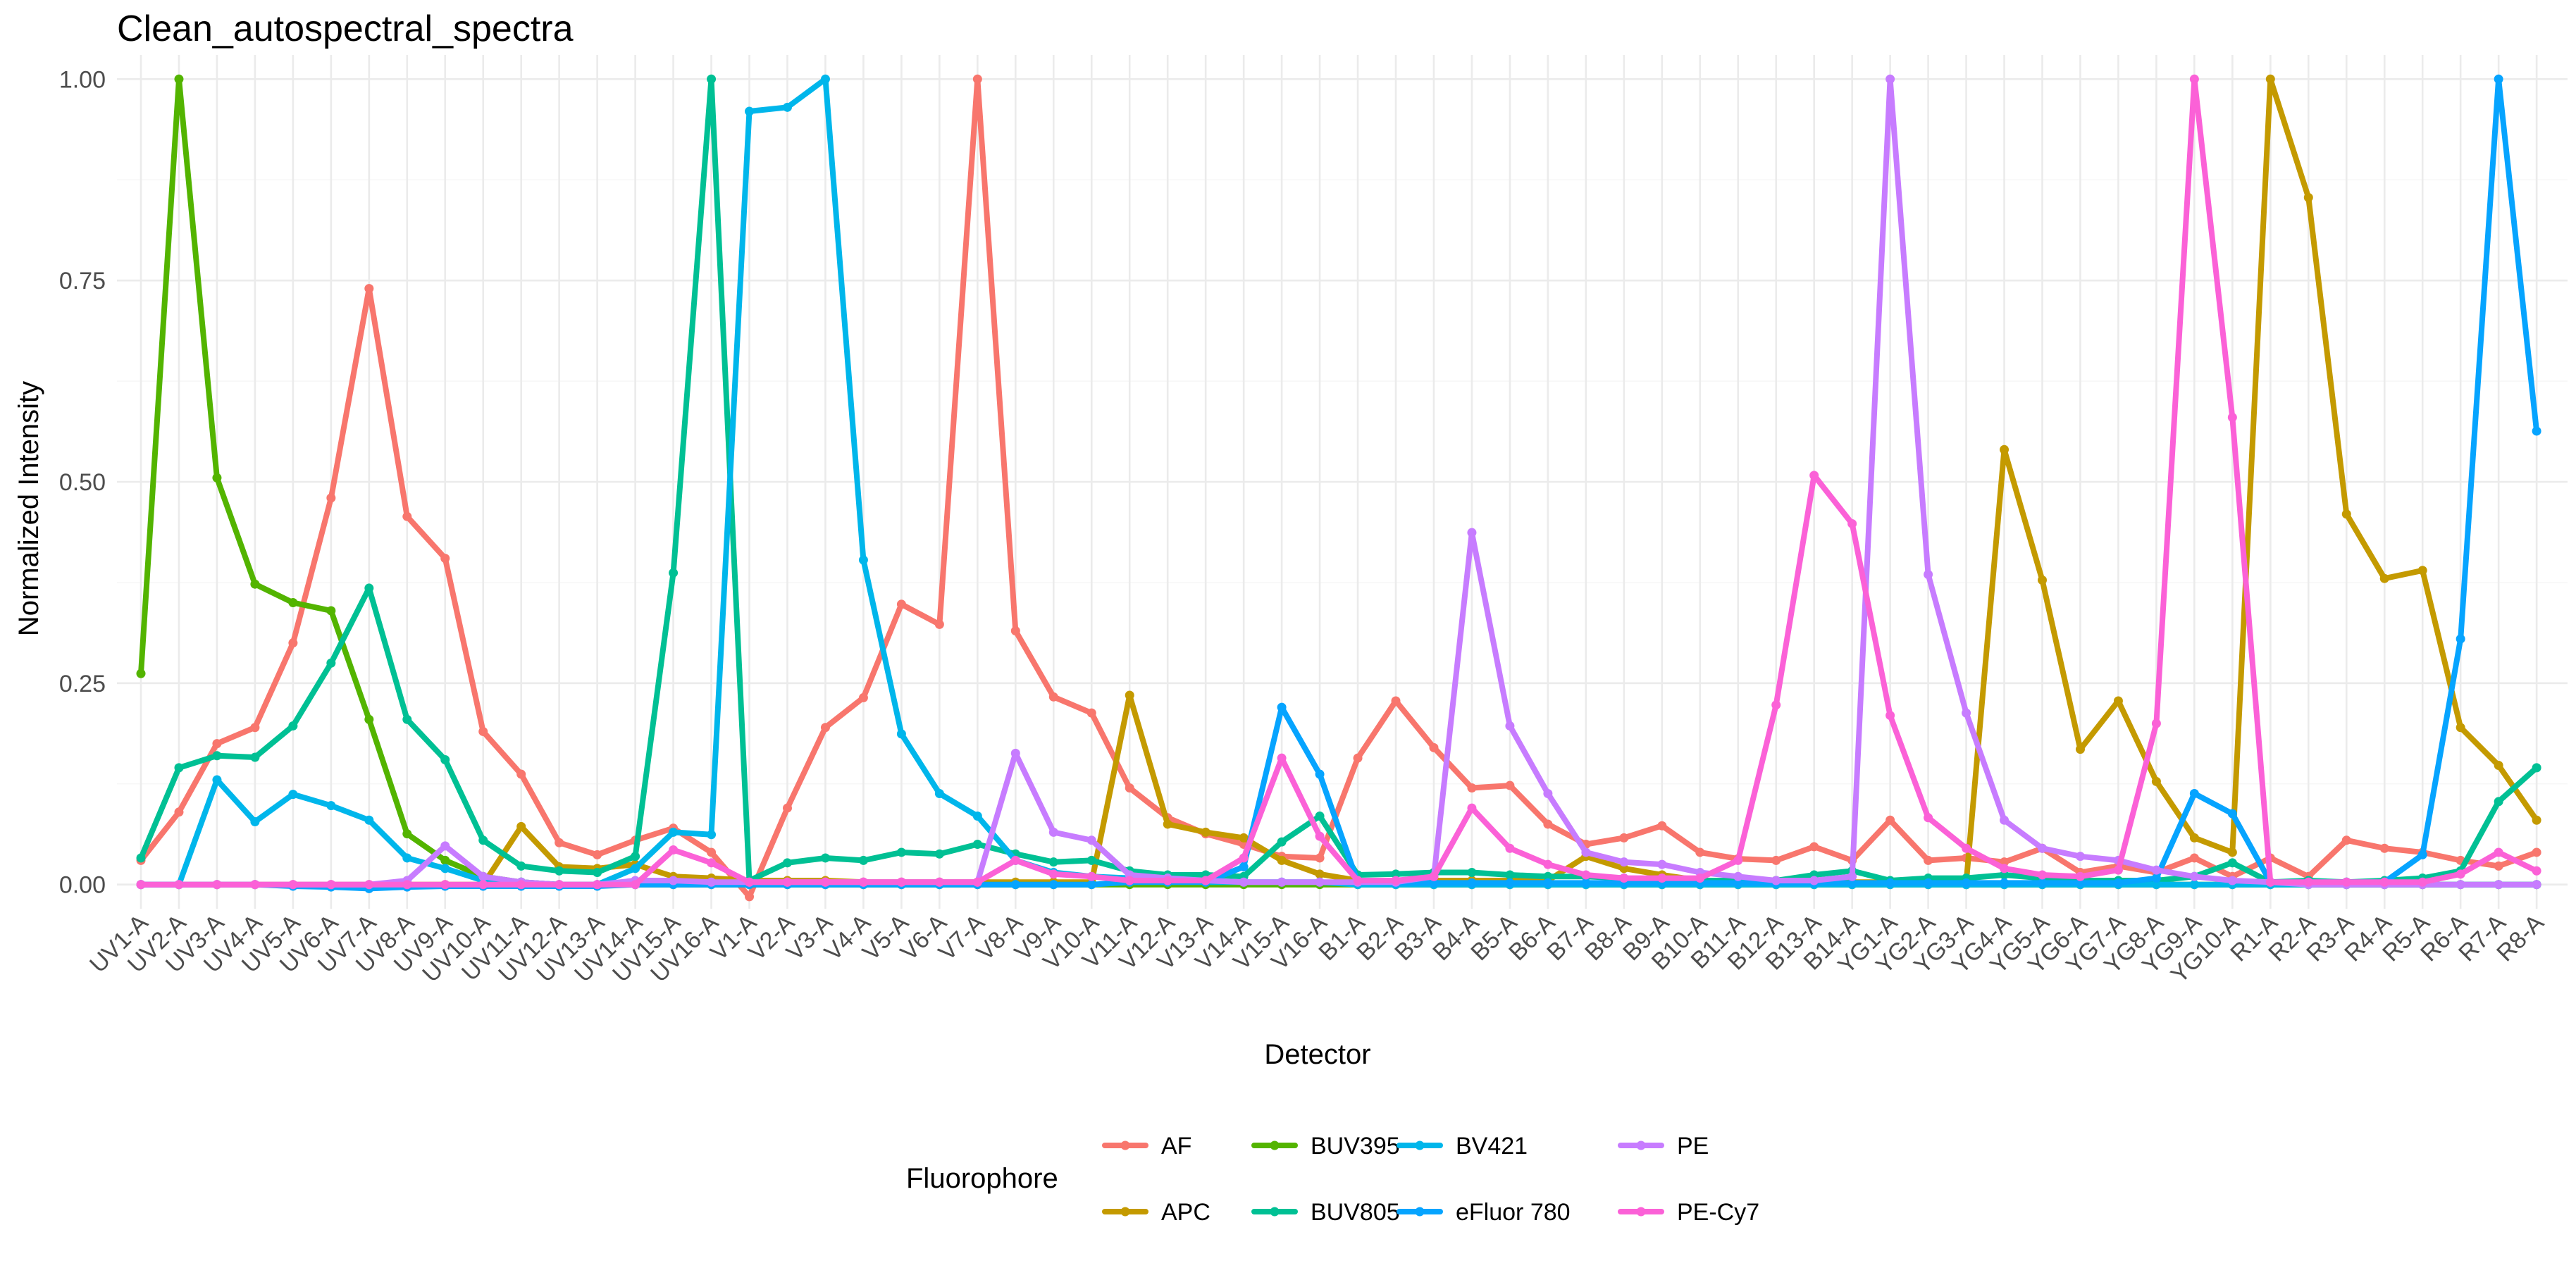  I want to click on legend-label: BUV395, so click(1355, 1146).